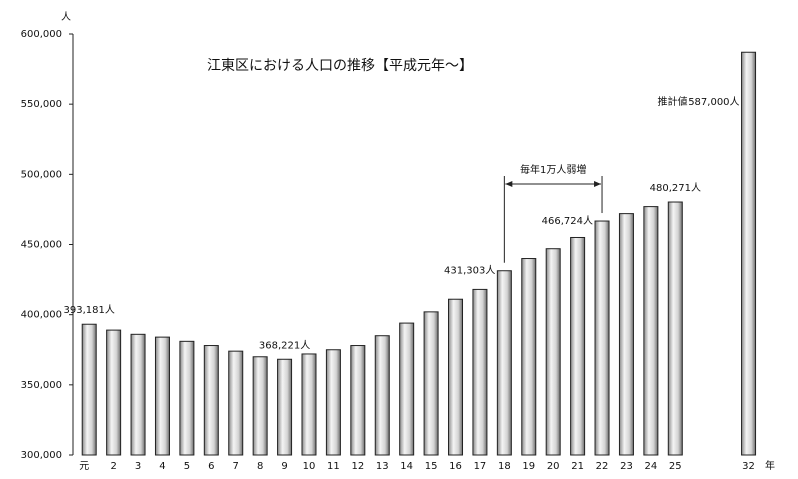 The width and height of the screenshot is (798, 479). What do you see at coordinates (480, 466) in the screenshot?
I see `x-tick-label: 17` at bounding box center [480, 466].